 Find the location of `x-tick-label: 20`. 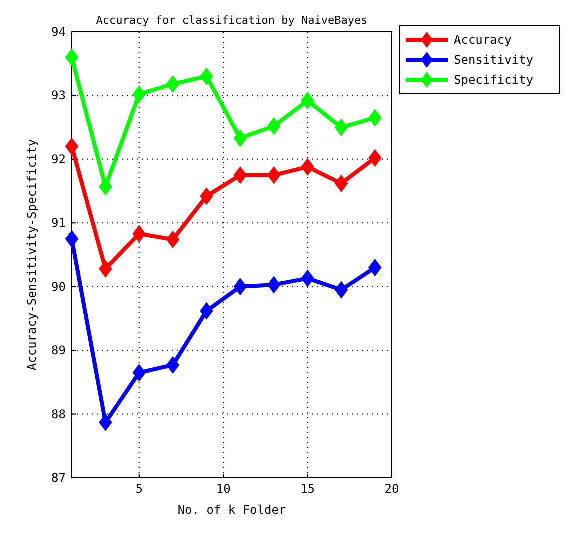

x-tick-label: 20 is located at coordinates (392, 489).